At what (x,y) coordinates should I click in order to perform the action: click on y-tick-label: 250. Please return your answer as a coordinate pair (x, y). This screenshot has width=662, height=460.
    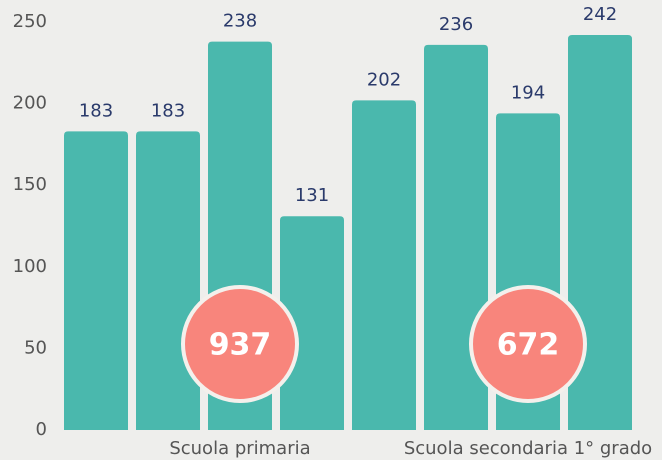
    Looking at the image, I should click on (30, 21).